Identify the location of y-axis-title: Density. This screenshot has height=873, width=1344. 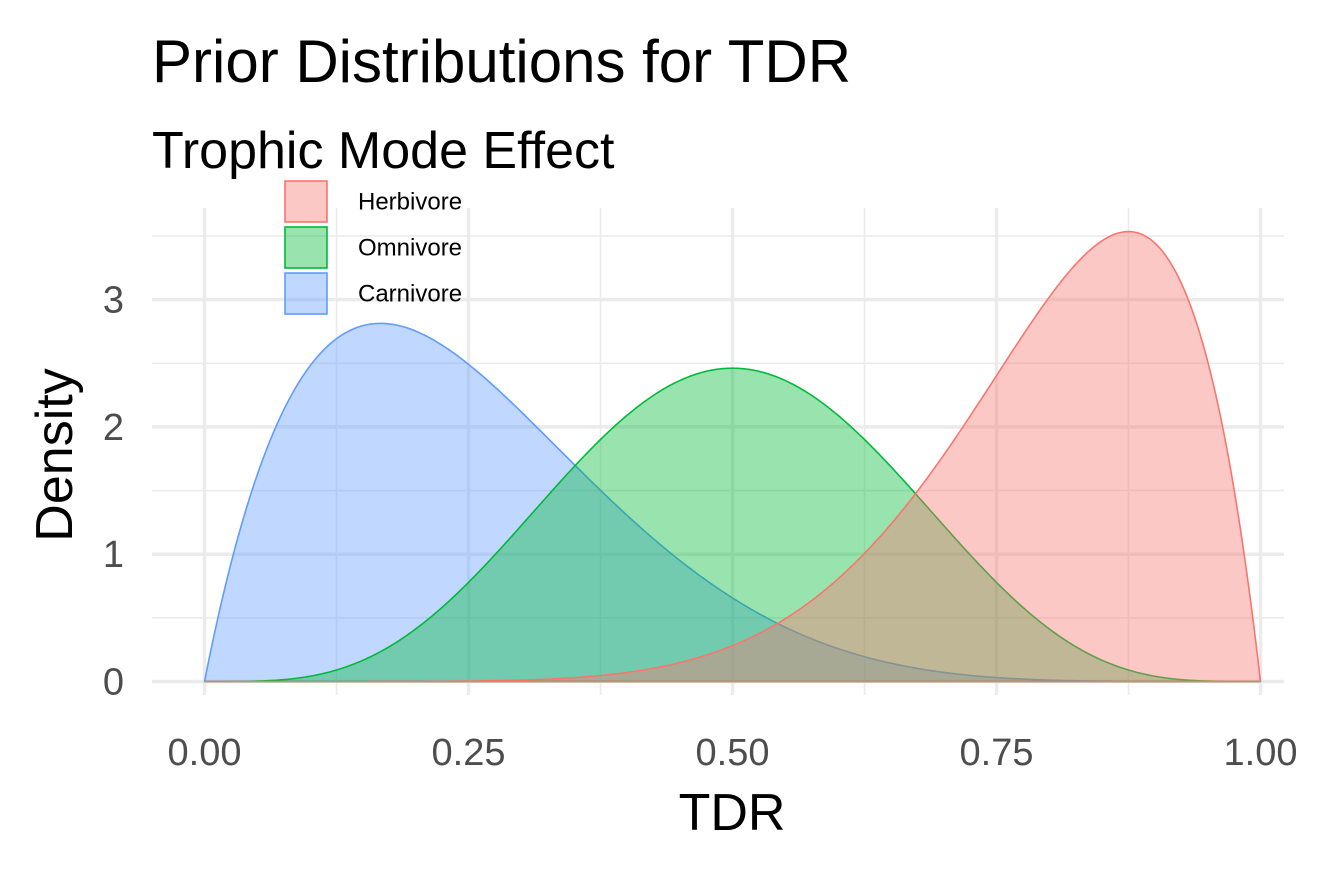
(55, 454).